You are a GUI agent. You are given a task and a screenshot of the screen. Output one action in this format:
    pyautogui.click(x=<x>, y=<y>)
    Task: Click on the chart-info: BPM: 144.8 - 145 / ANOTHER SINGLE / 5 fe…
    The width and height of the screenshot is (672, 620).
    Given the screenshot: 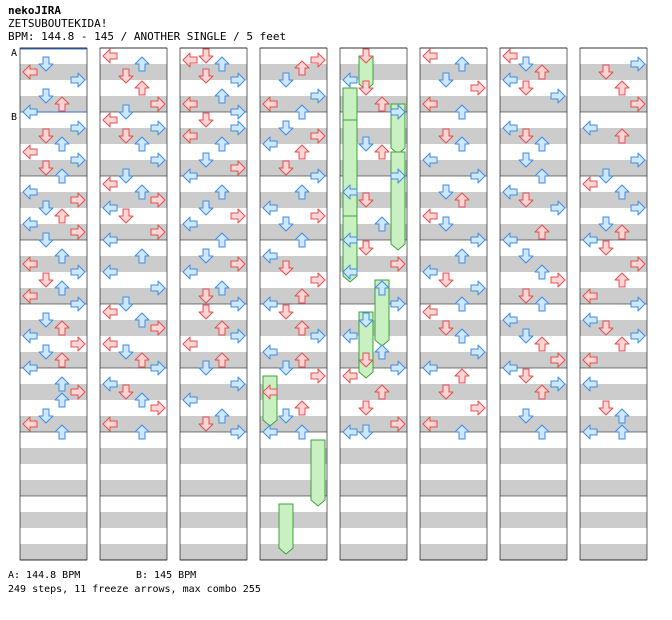 What is the action you would take?
    pyautogui.click(x=147, y=36)
    